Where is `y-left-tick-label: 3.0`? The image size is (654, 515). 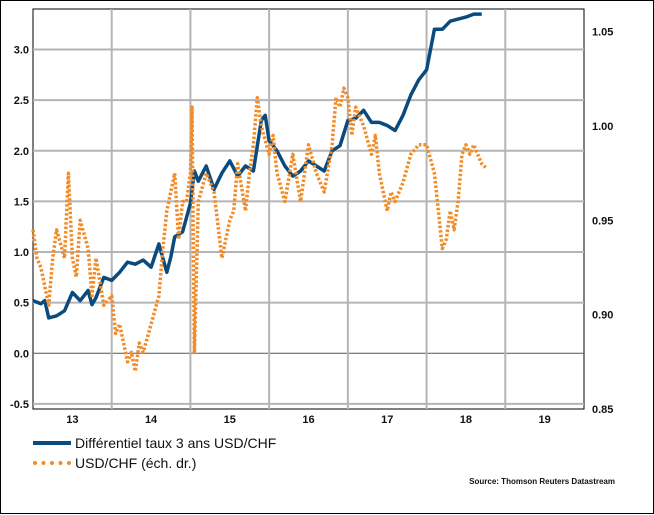 y-left-tick-label: 3.0 is located at coordinates (21, 51).